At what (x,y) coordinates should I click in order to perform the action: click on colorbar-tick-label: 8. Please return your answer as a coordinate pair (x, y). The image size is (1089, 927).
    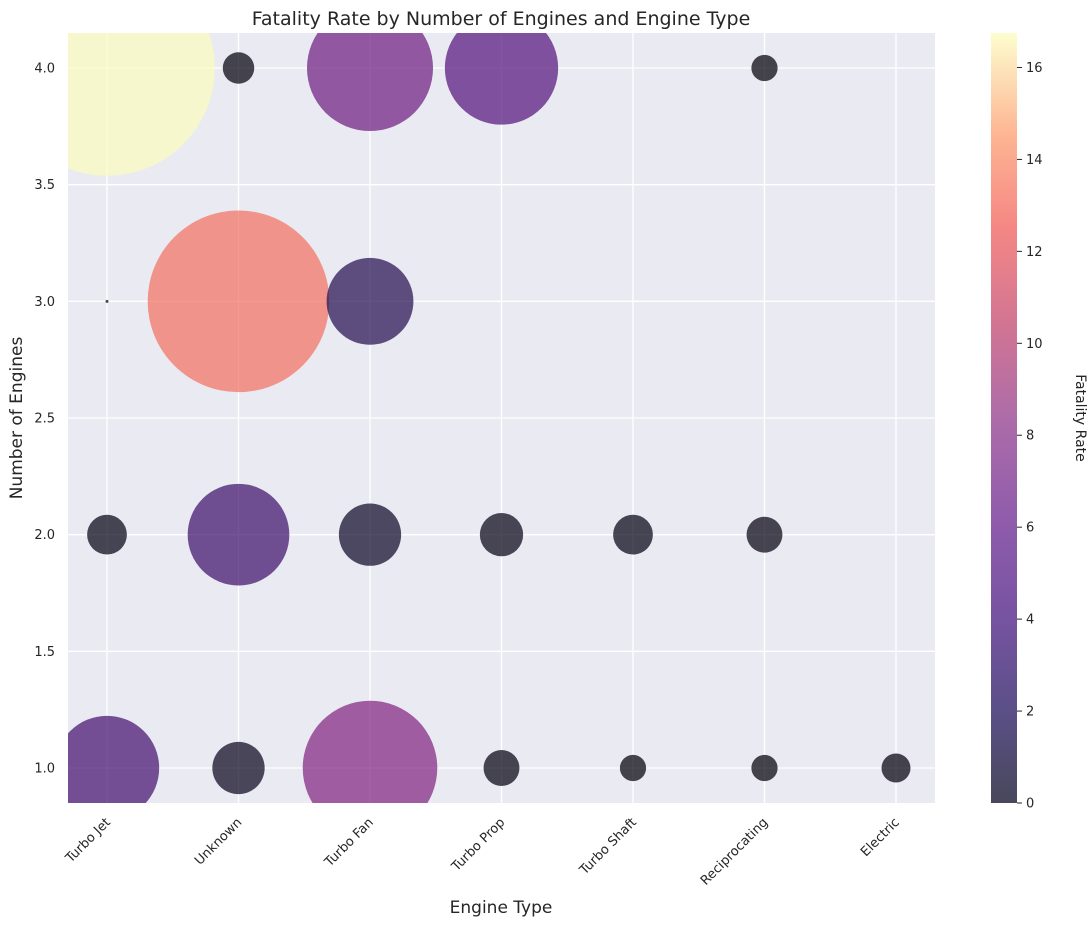
    Looking at the image, I should click on (1030, 436).